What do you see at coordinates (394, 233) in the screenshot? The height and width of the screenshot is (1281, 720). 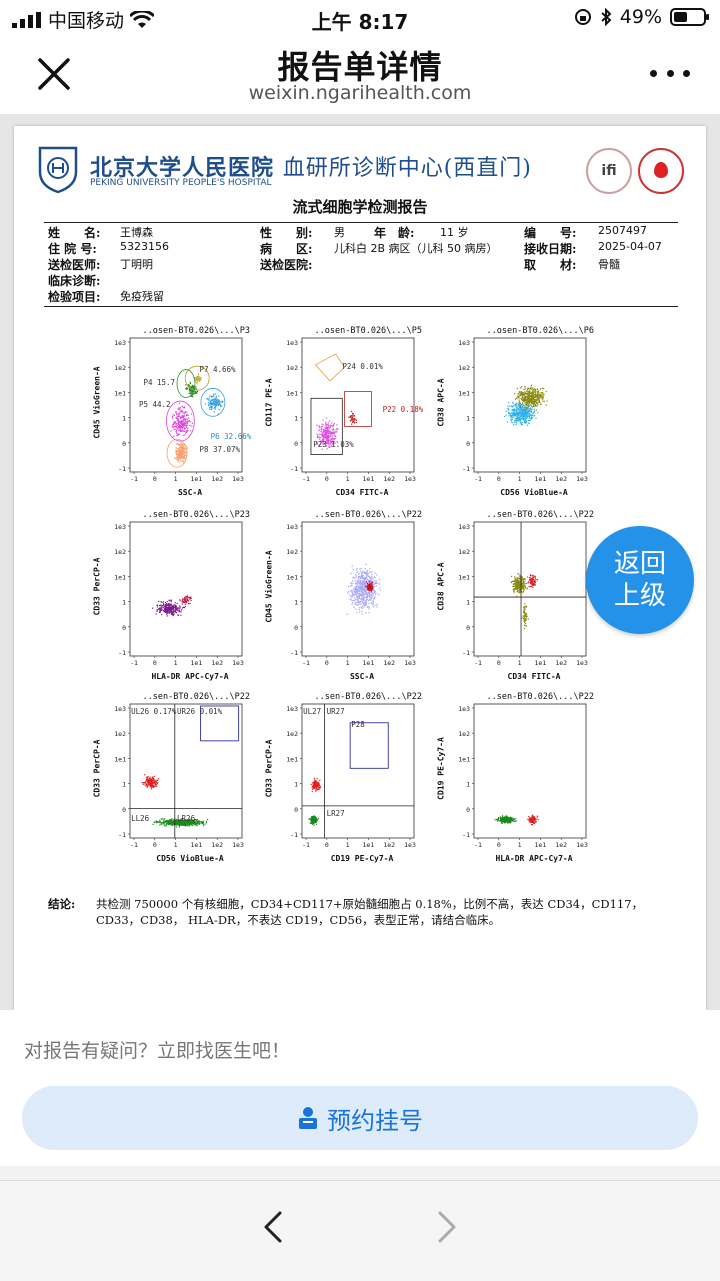 I see `age-label: 年 龄:` at bounding box center [394, 233].